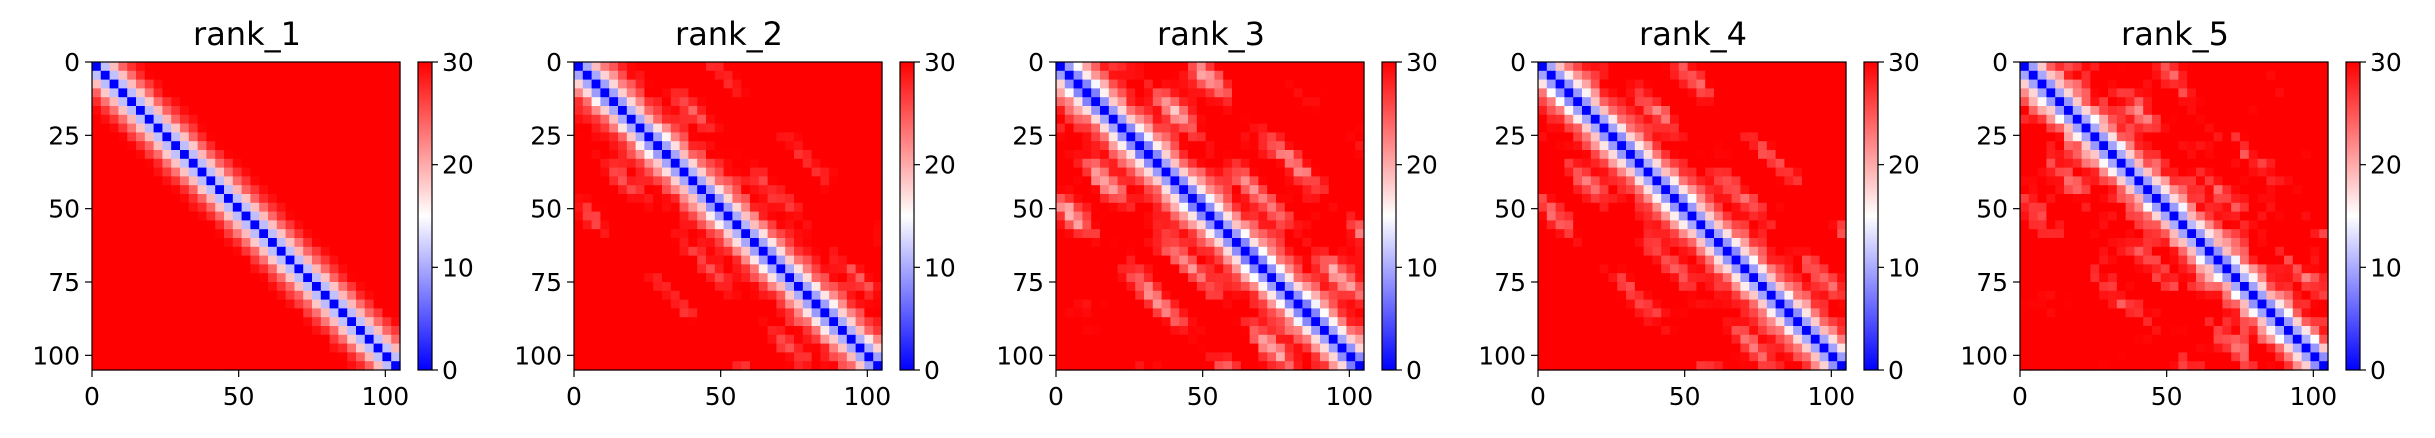 Image resolution: width=2435 pixels, height=438 pixels. Describe the element at coordinates (1028, 209) in the screenshot. I see `y-tick-label: 50` at that location.